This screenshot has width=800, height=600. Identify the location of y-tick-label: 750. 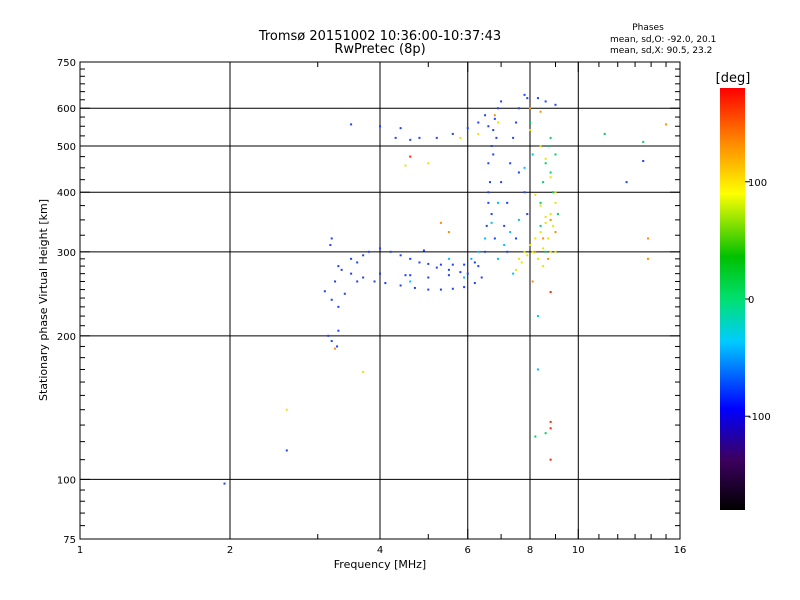
(66, 63).